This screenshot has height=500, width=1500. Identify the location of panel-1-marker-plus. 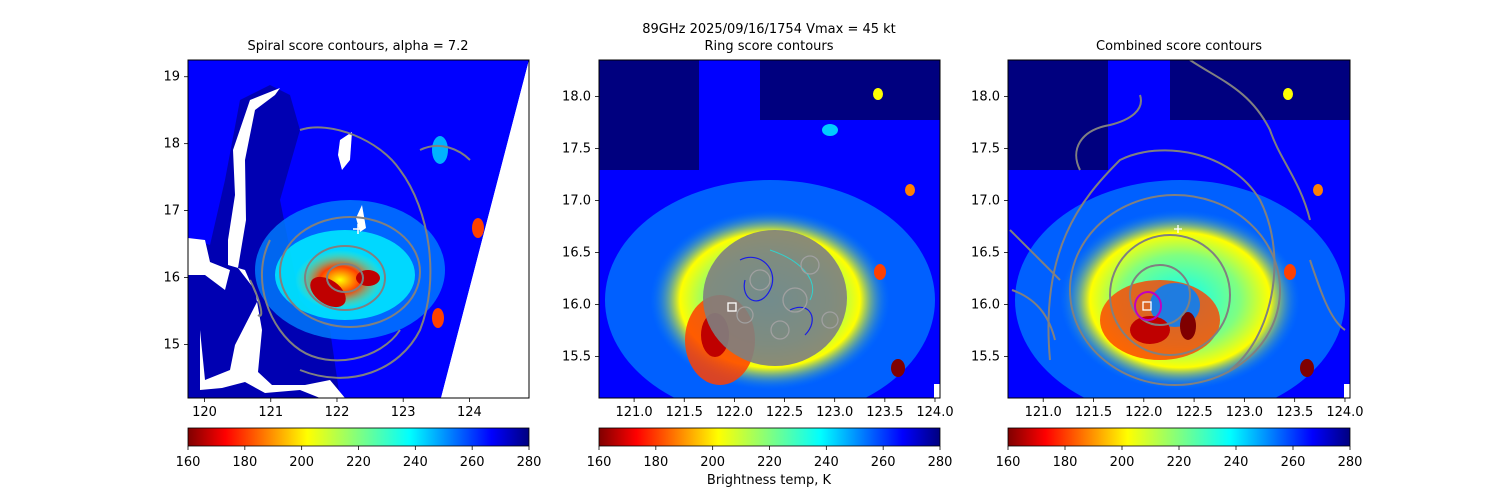
(358, 229).